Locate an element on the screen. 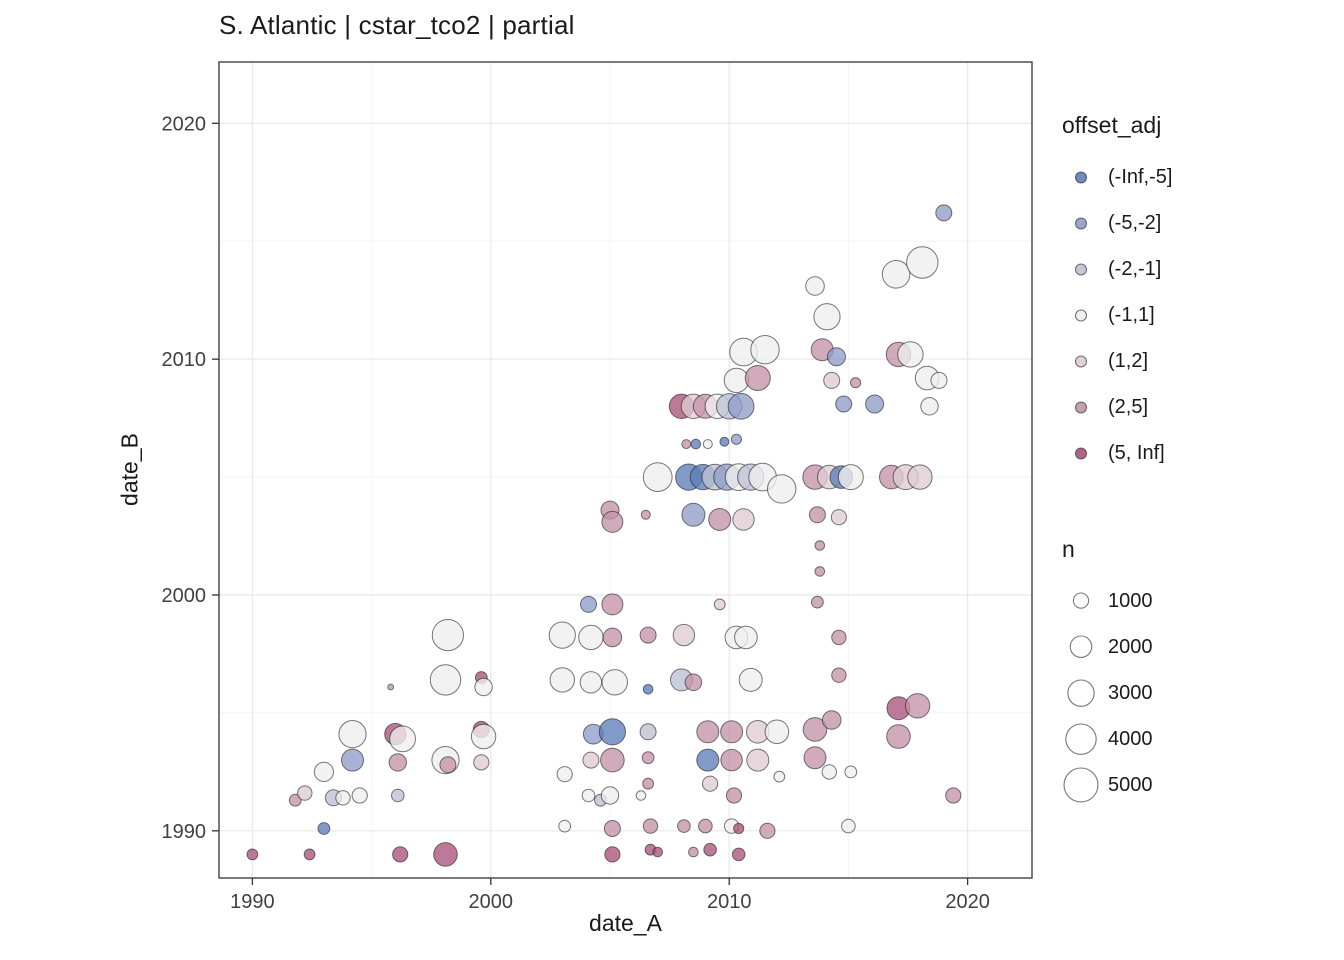  color-legend-label: (-2,-1] is located at coordinates (1135, 268).